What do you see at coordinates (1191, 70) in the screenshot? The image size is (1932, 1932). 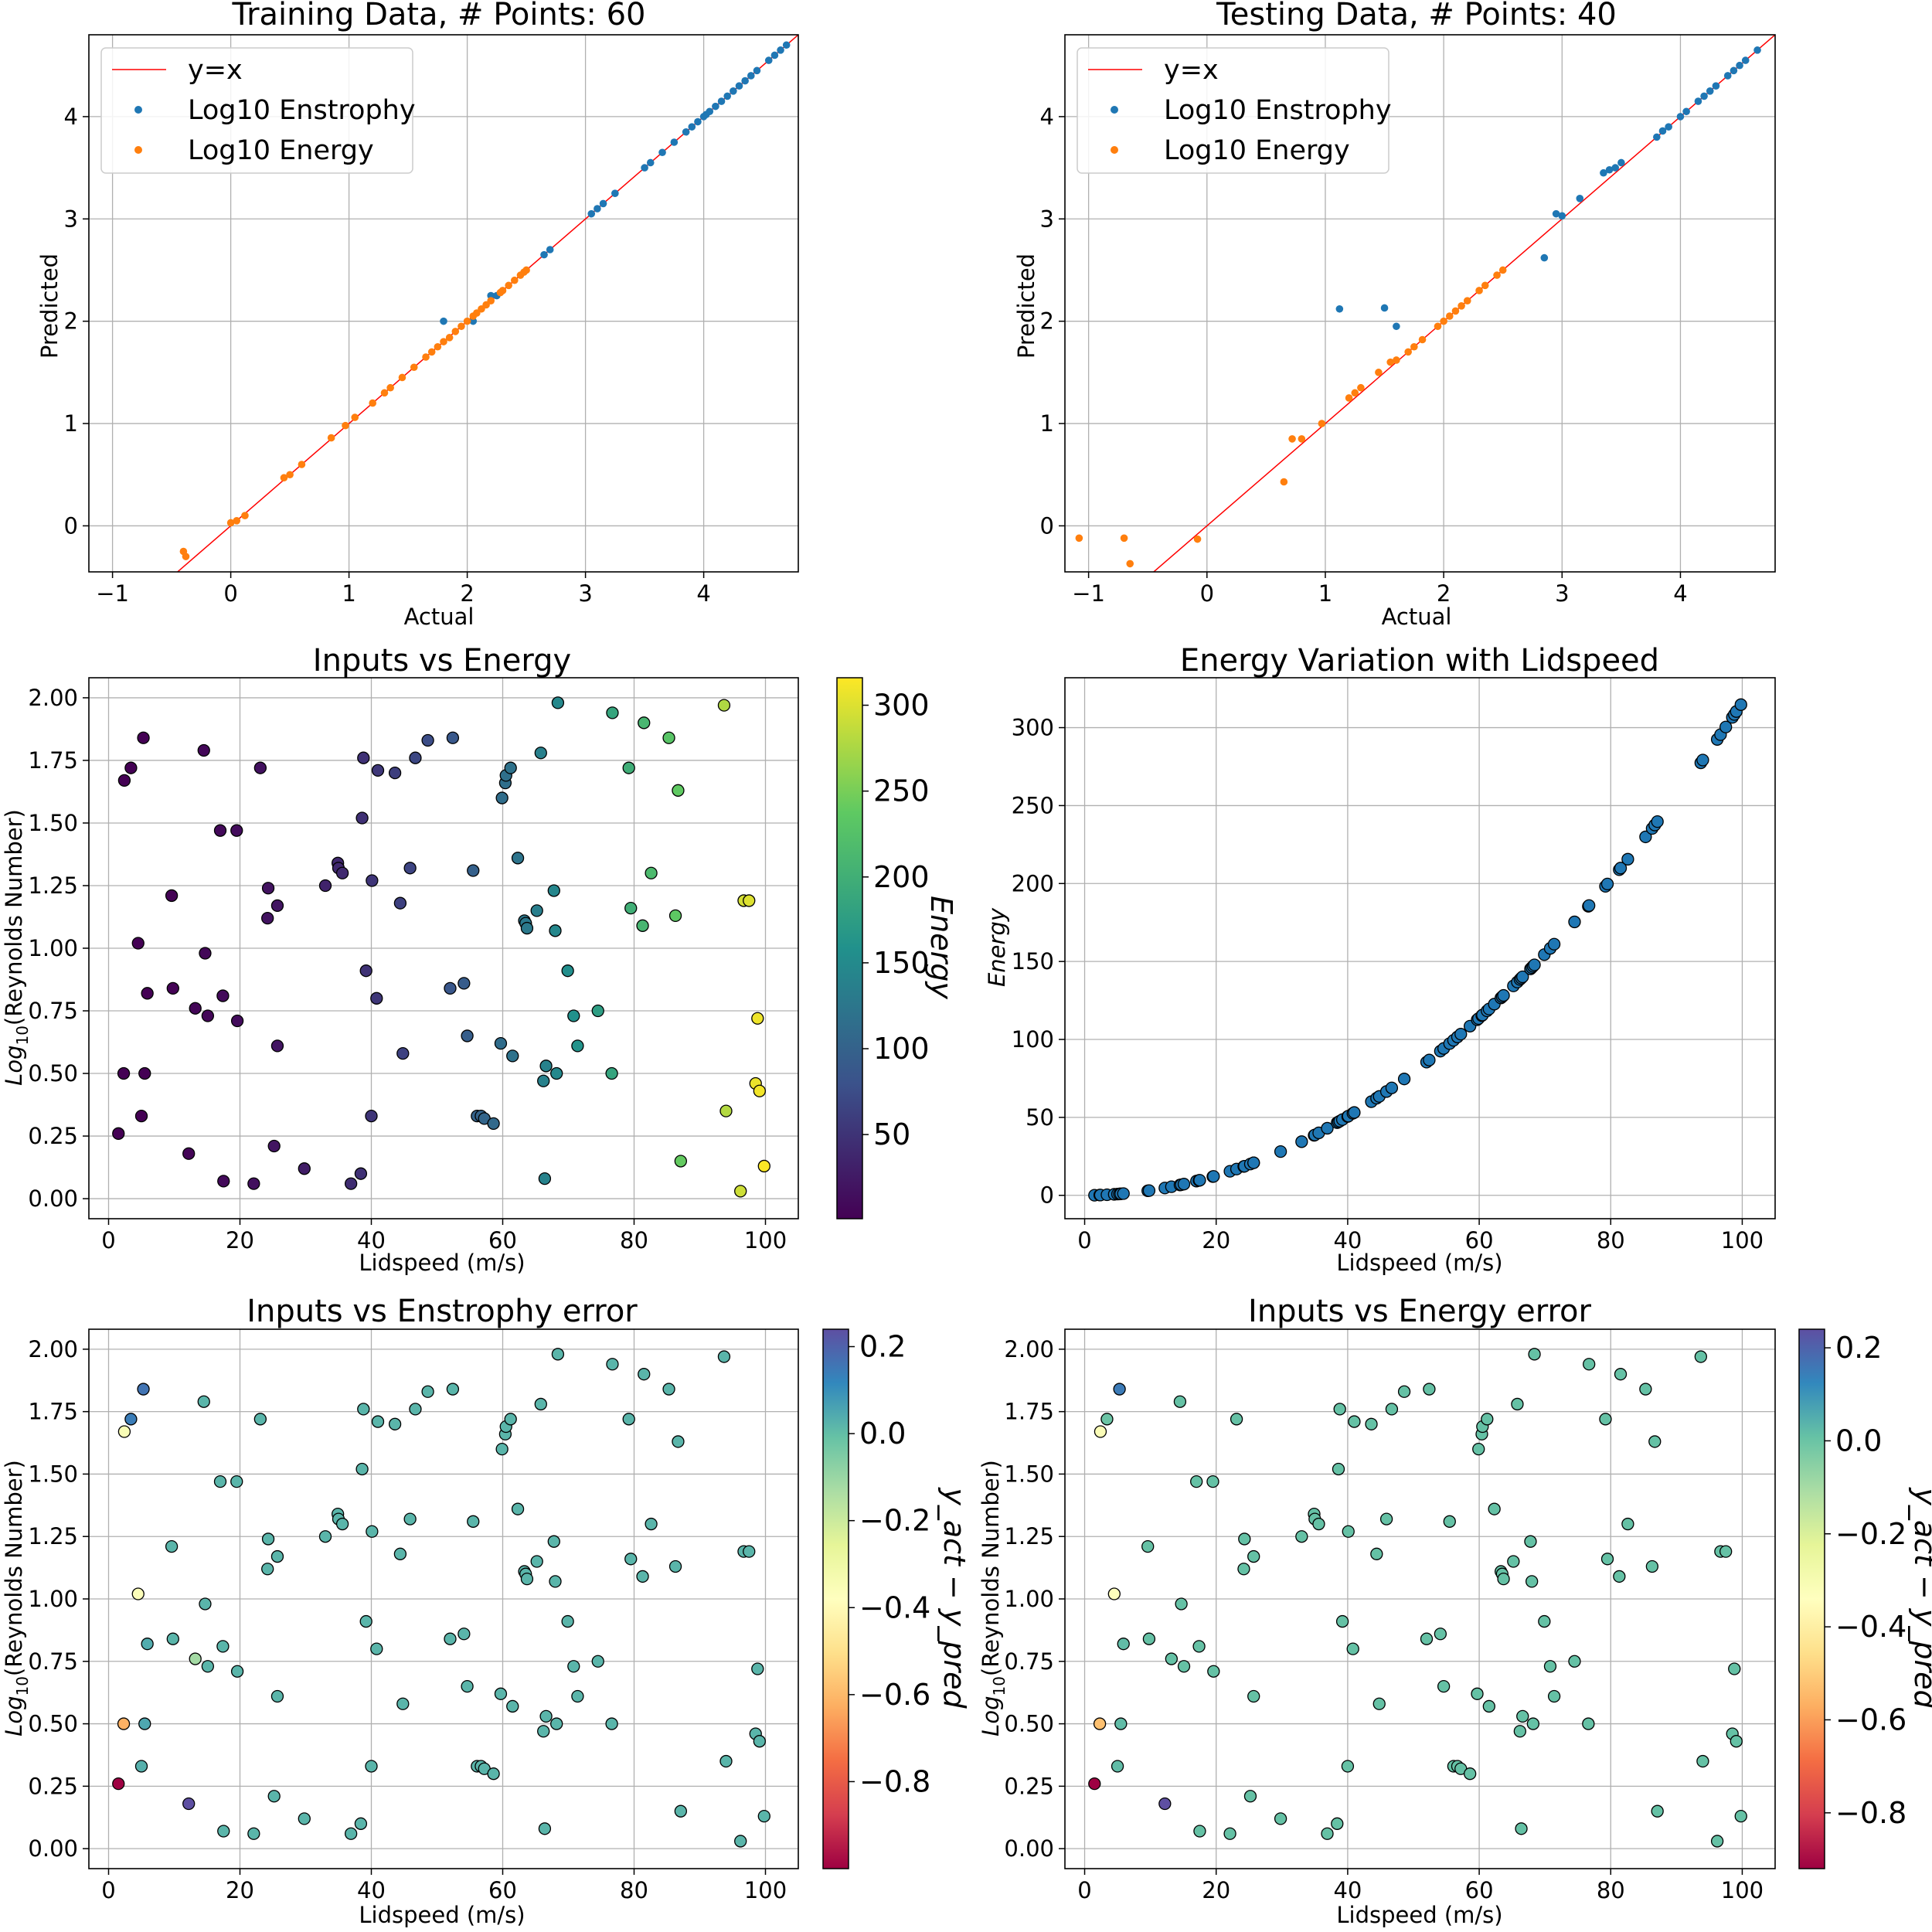 I see `legend-item-identity: y=x` at bounding box center [1191, 70].